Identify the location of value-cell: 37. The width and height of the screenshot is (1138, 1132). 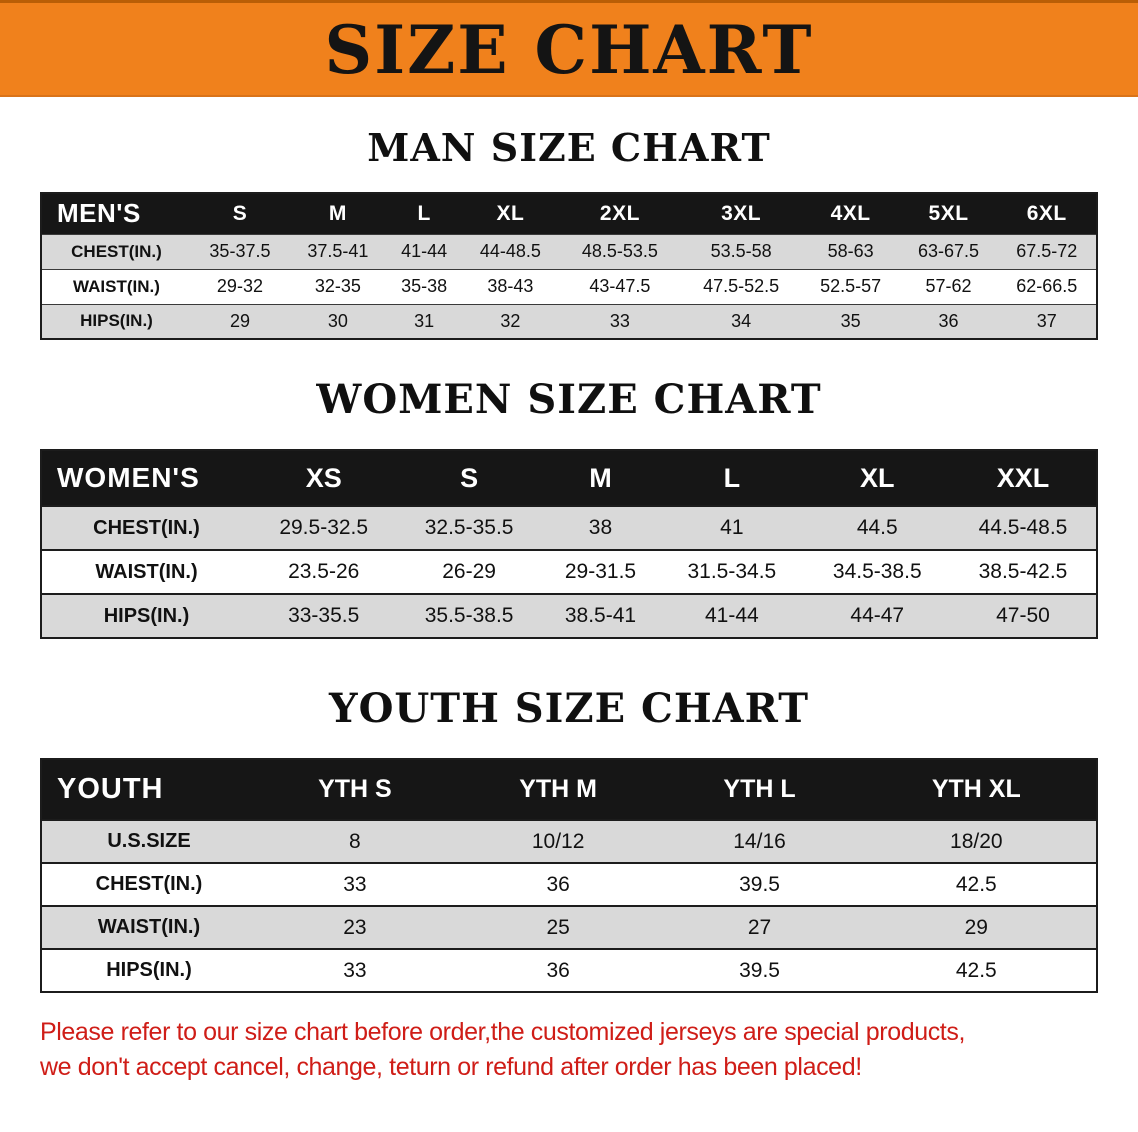
(1046, 320).